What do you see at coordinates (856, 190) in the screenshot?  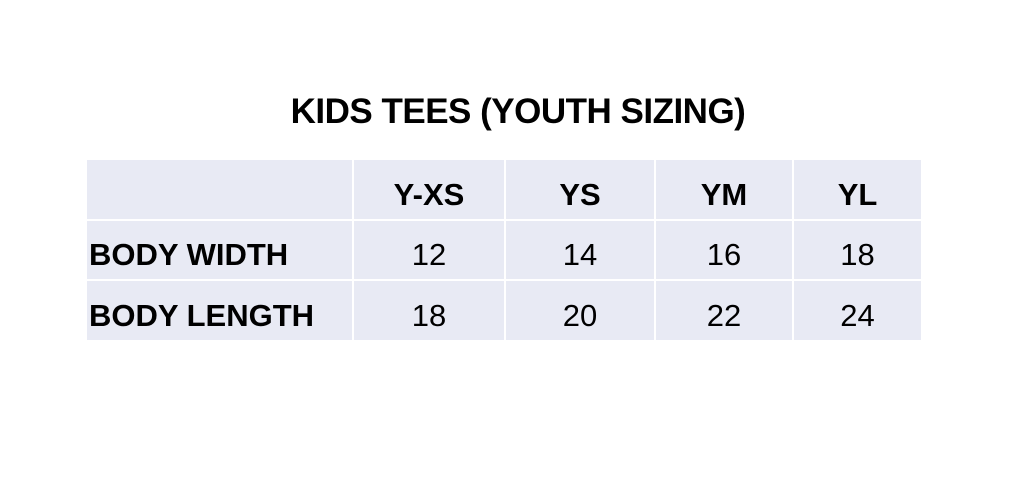 I see `column-header: YL` at bounding box center [856, 190].